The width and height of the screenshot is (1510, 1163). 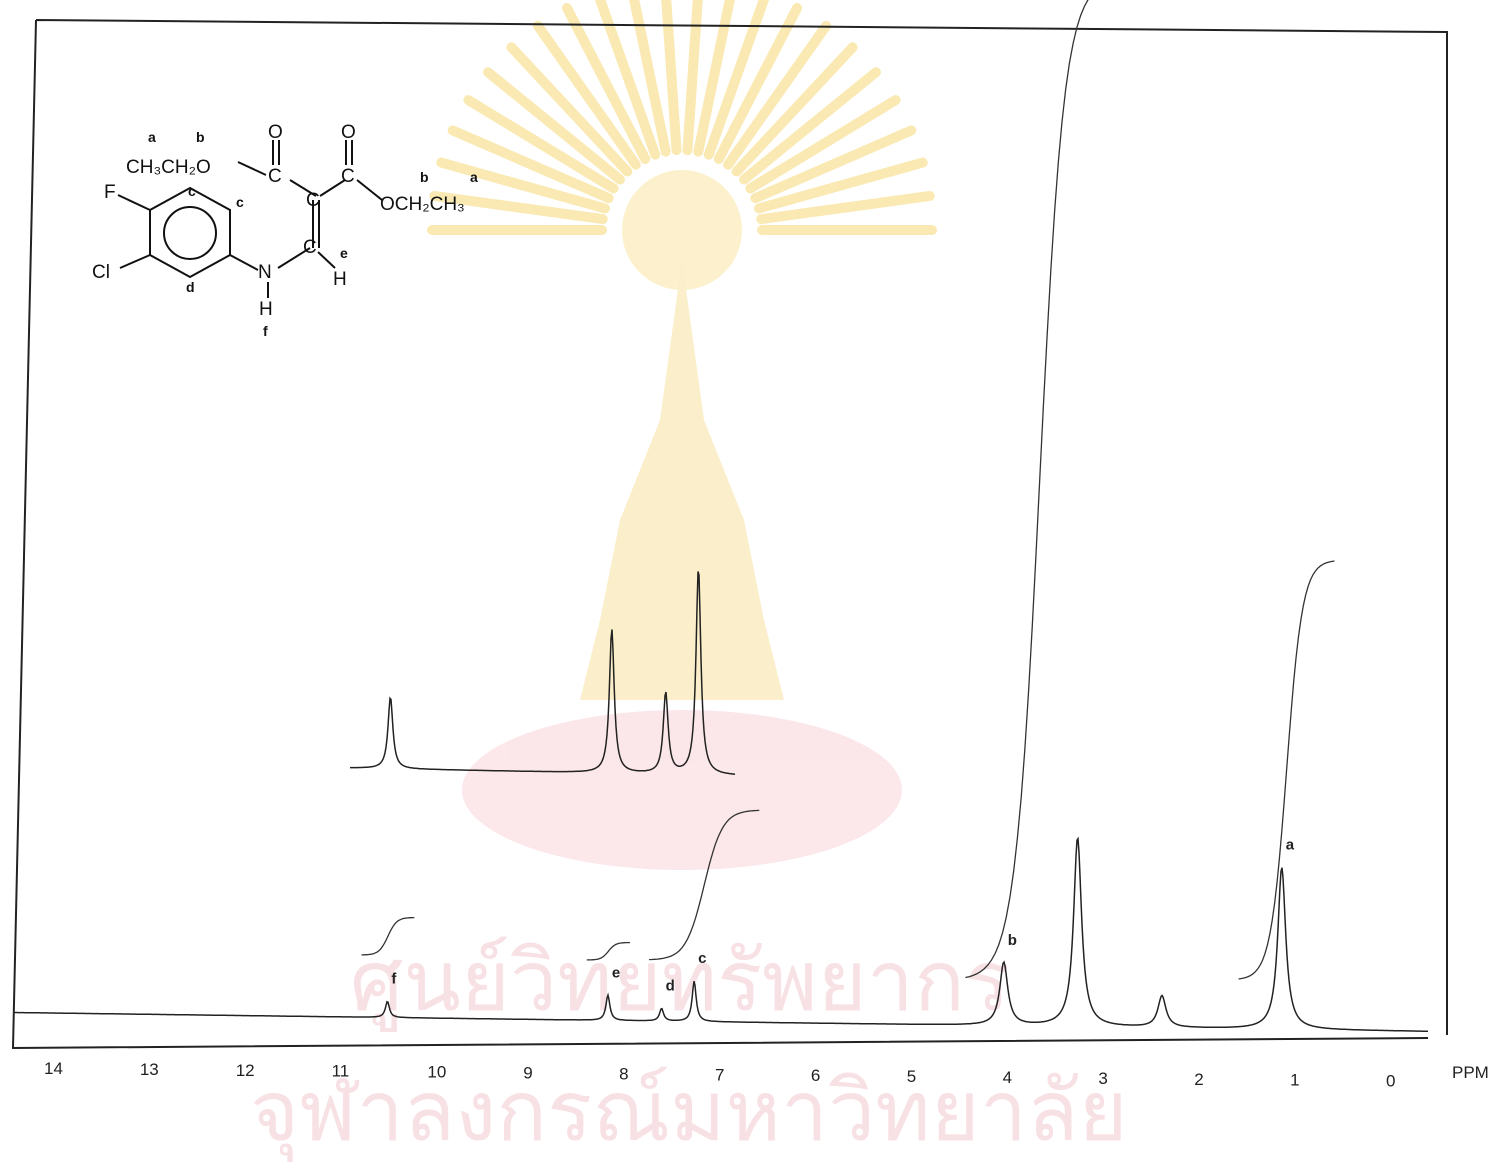 I want to click on vinyl-c-bottom: C, so click(x=310, y=247).